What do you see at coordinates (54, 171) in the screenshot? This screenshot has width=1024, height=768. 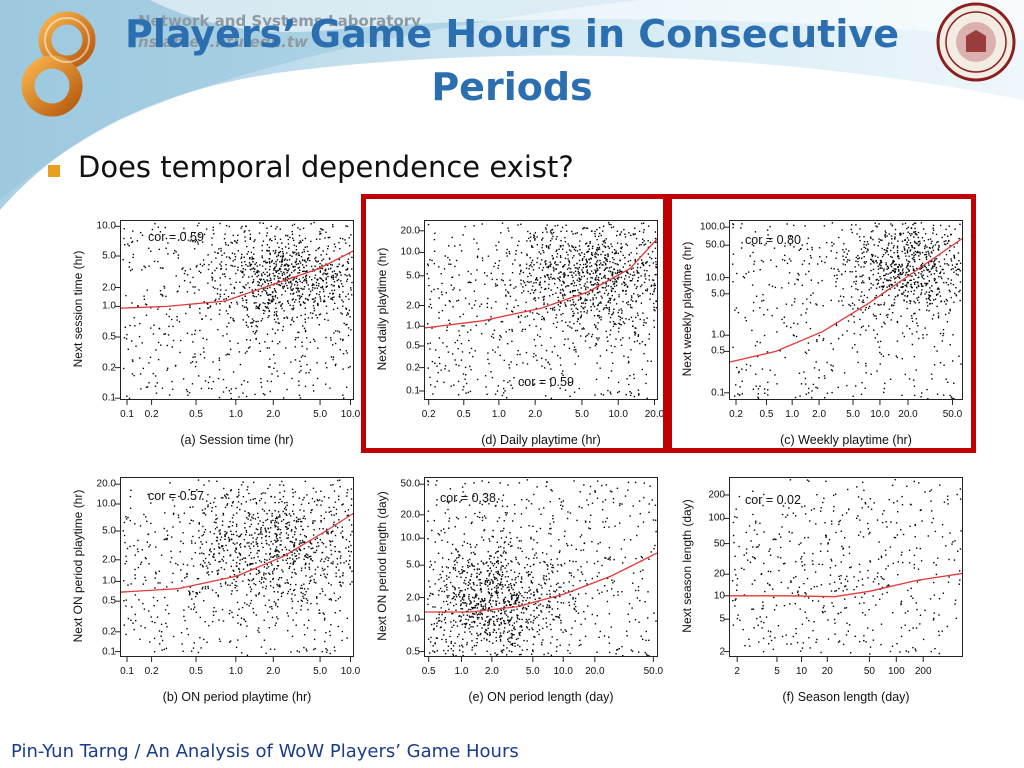 I see `bullet-square-icon` at bounding box center [54, 171].